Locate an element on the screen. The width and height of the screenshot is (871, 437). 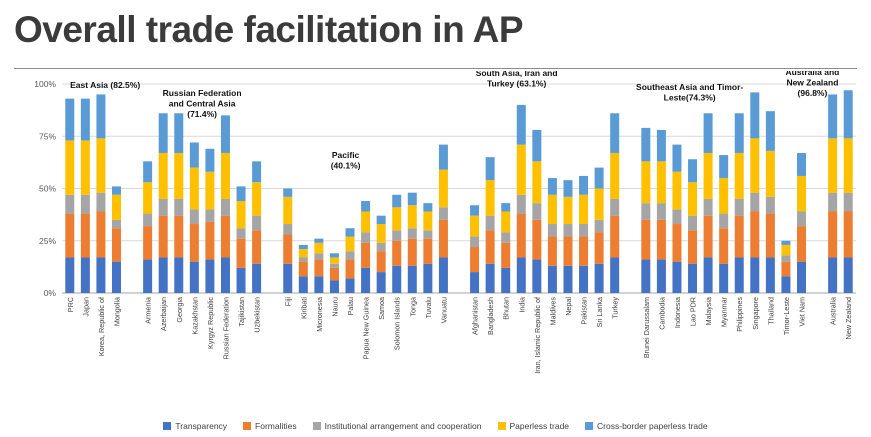
region-annotation: New Zealand is located at coordinates (812, 83).